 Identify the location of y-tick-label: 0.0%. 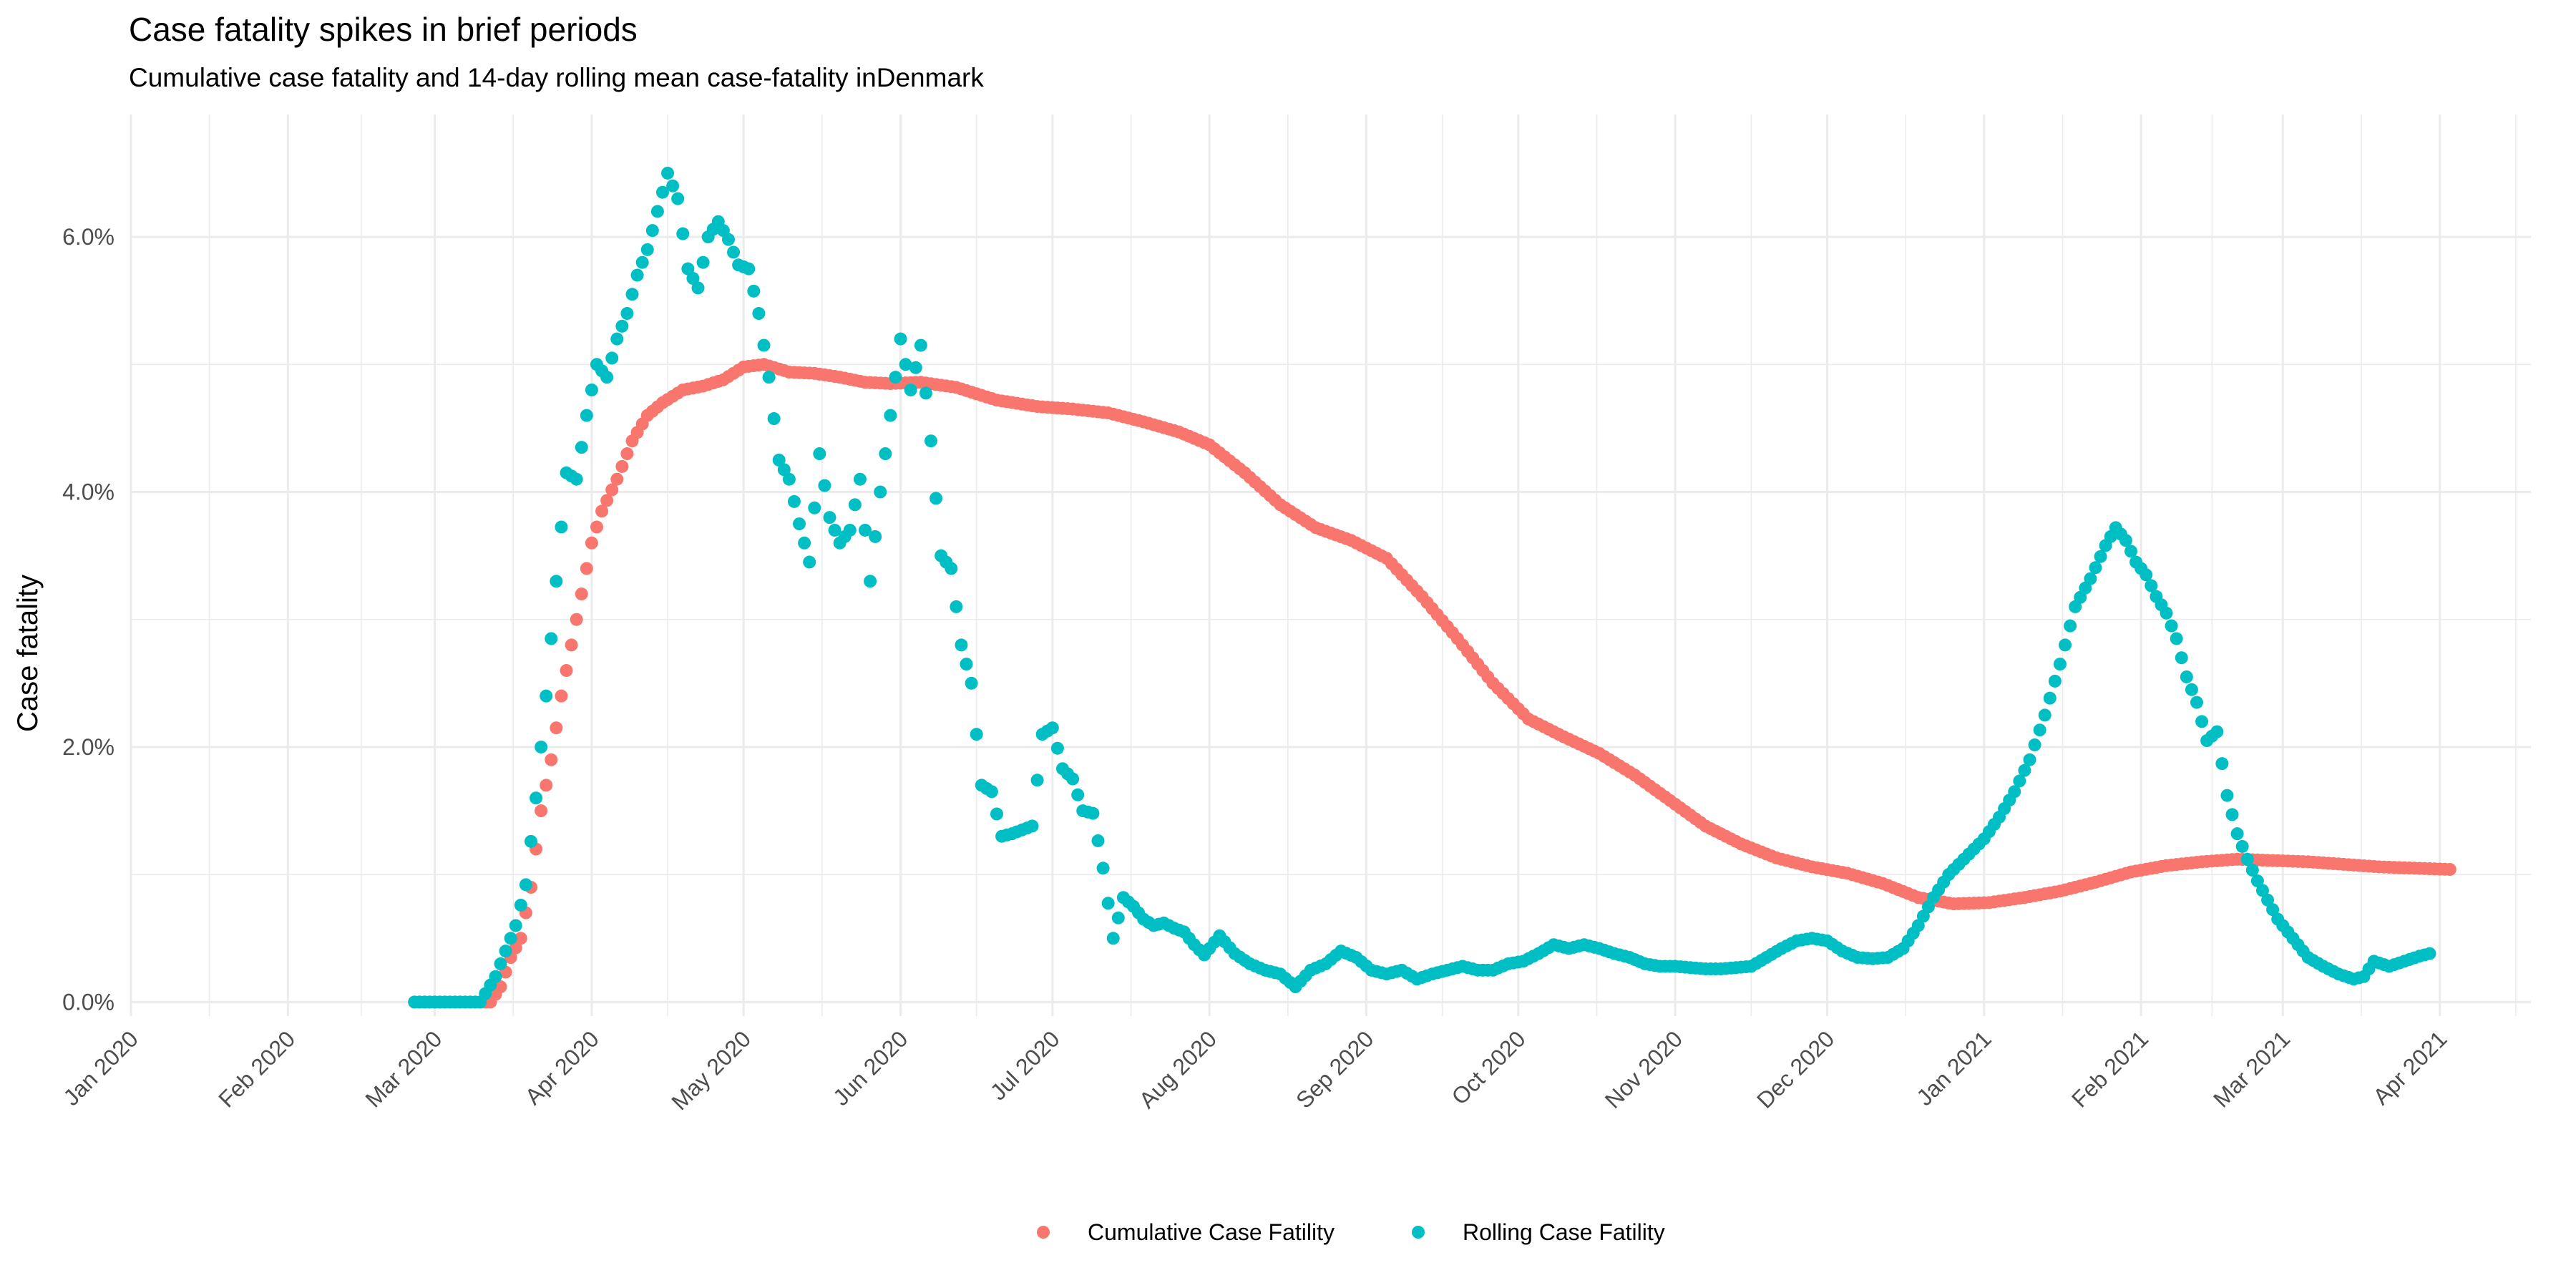
(88, 1002).